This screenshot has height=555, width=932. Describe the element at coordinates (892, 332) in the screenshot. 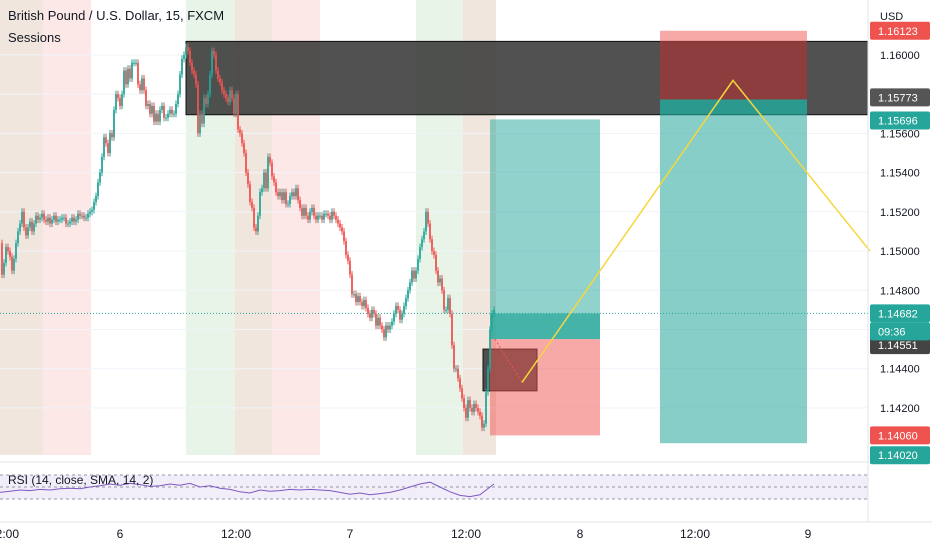

I see `countdown-label: 09:36` at that location.